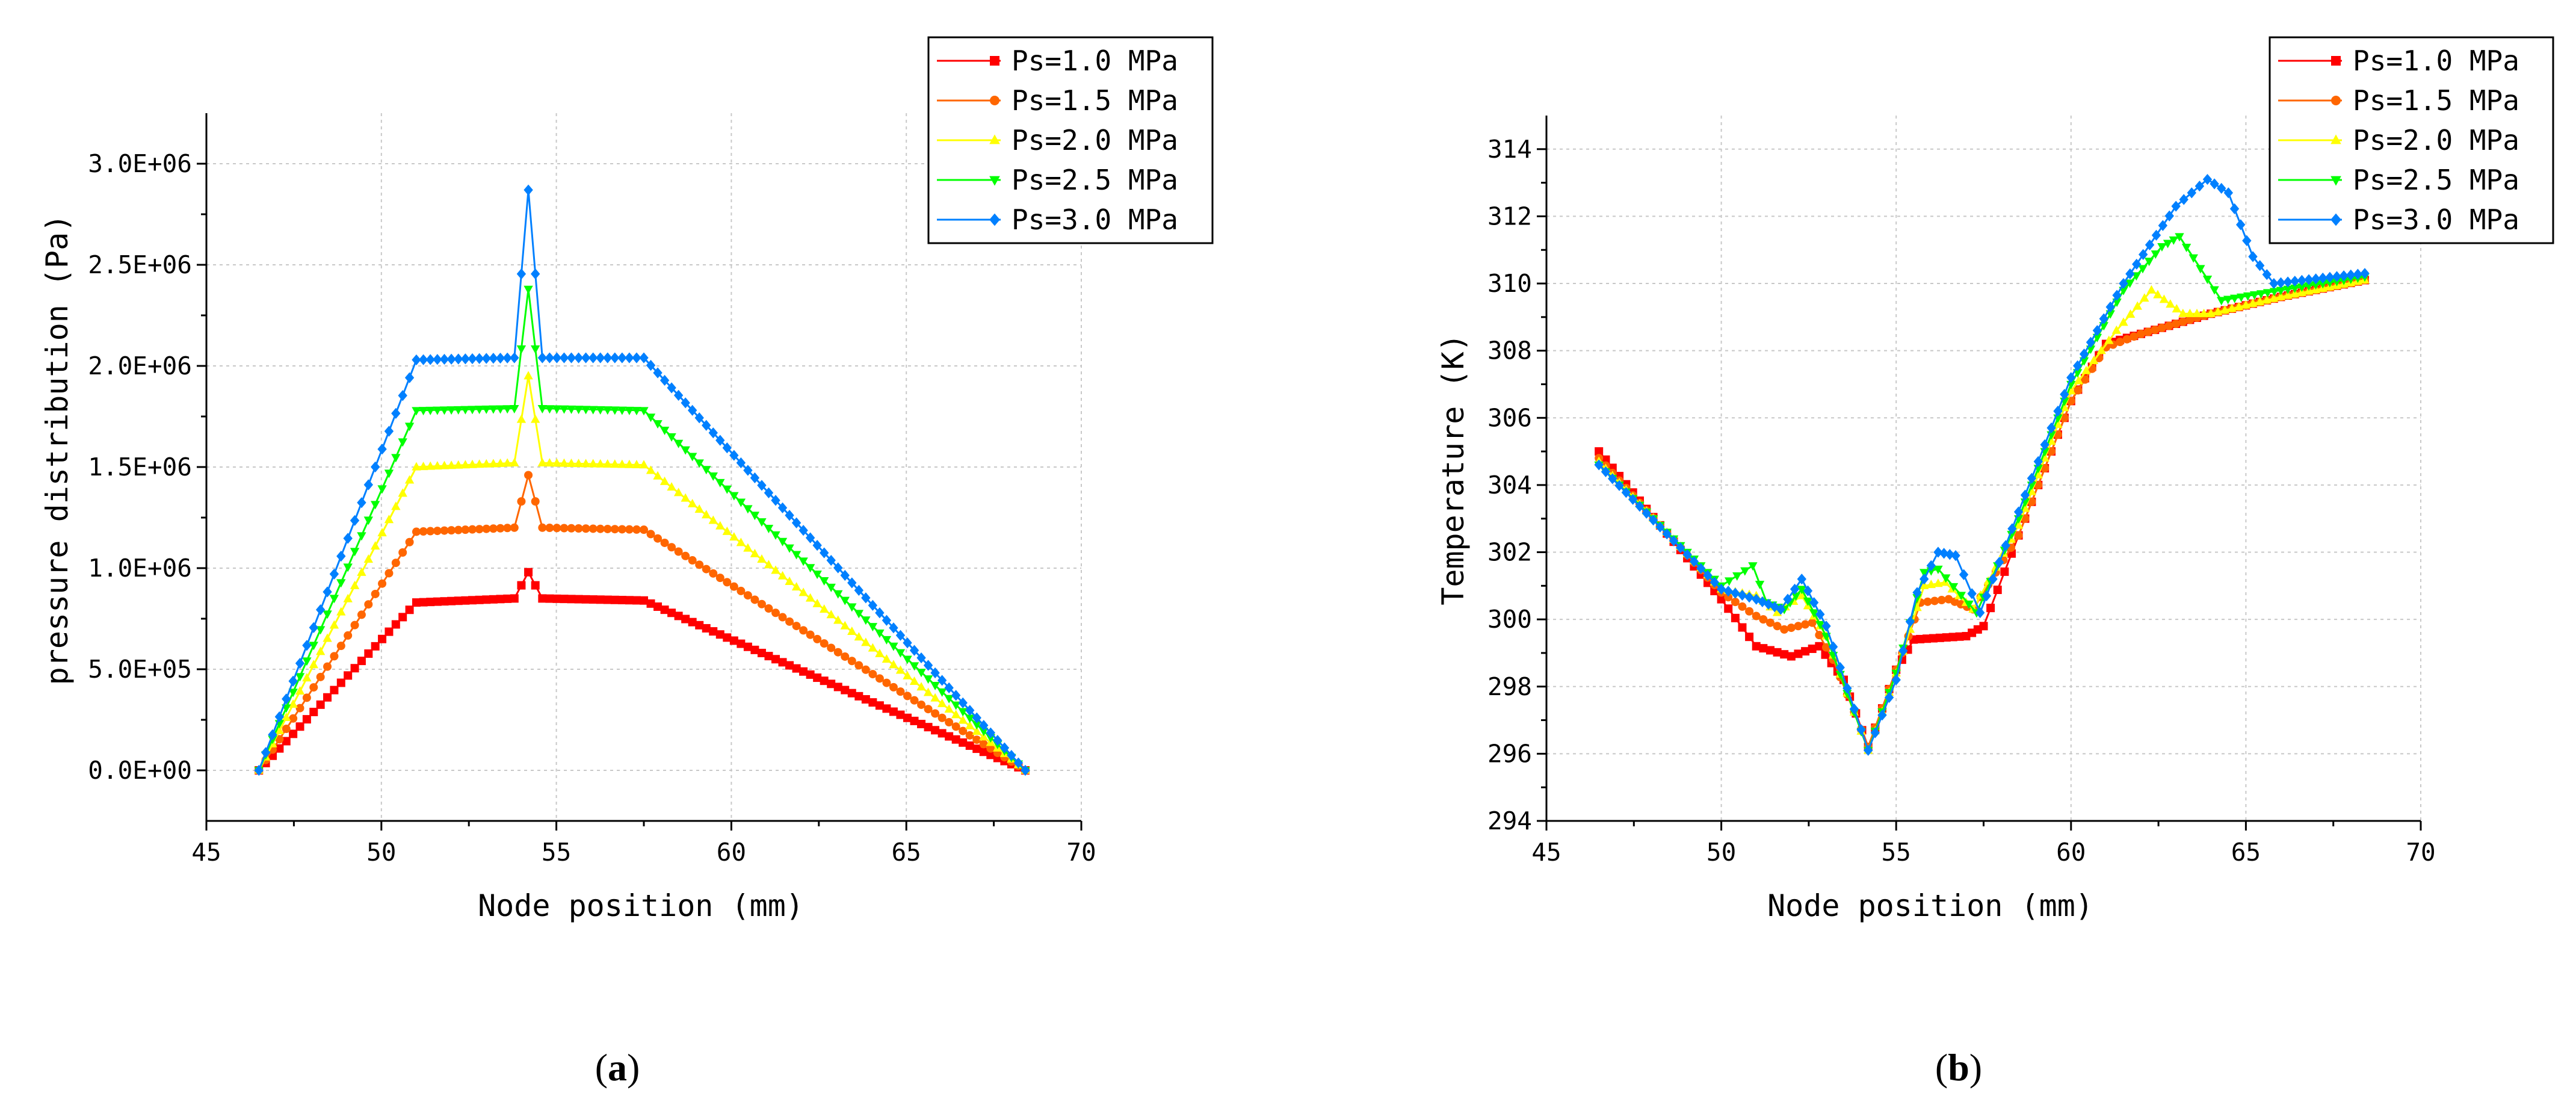  What do you see at coordinates (2436, 219) in the screenshot?
I see `chart-b-legend-label: Ps=3.0 MPa` at bounding box center [2436, 219].